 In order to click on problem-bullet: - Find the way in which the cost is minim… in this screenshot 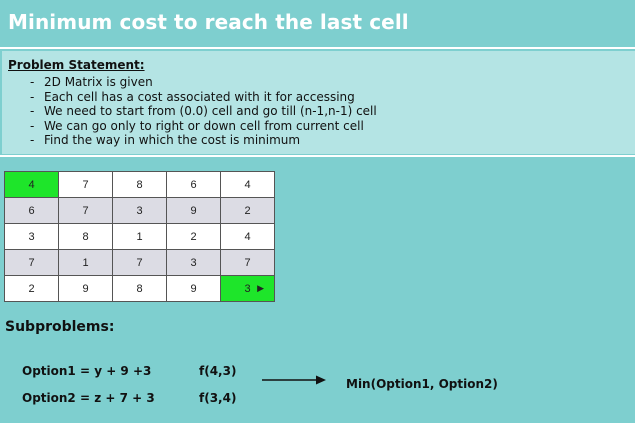, I will do `click(165, 140)`.